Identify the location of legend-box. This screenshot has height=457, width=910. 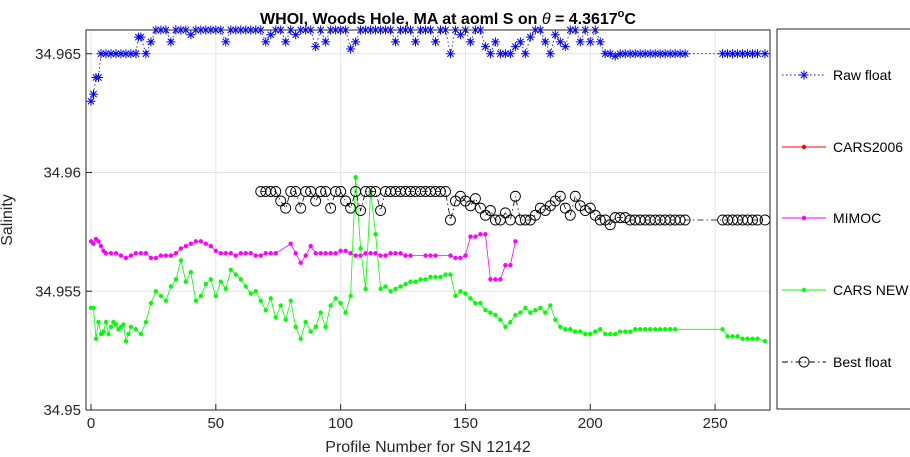
(843, 219).